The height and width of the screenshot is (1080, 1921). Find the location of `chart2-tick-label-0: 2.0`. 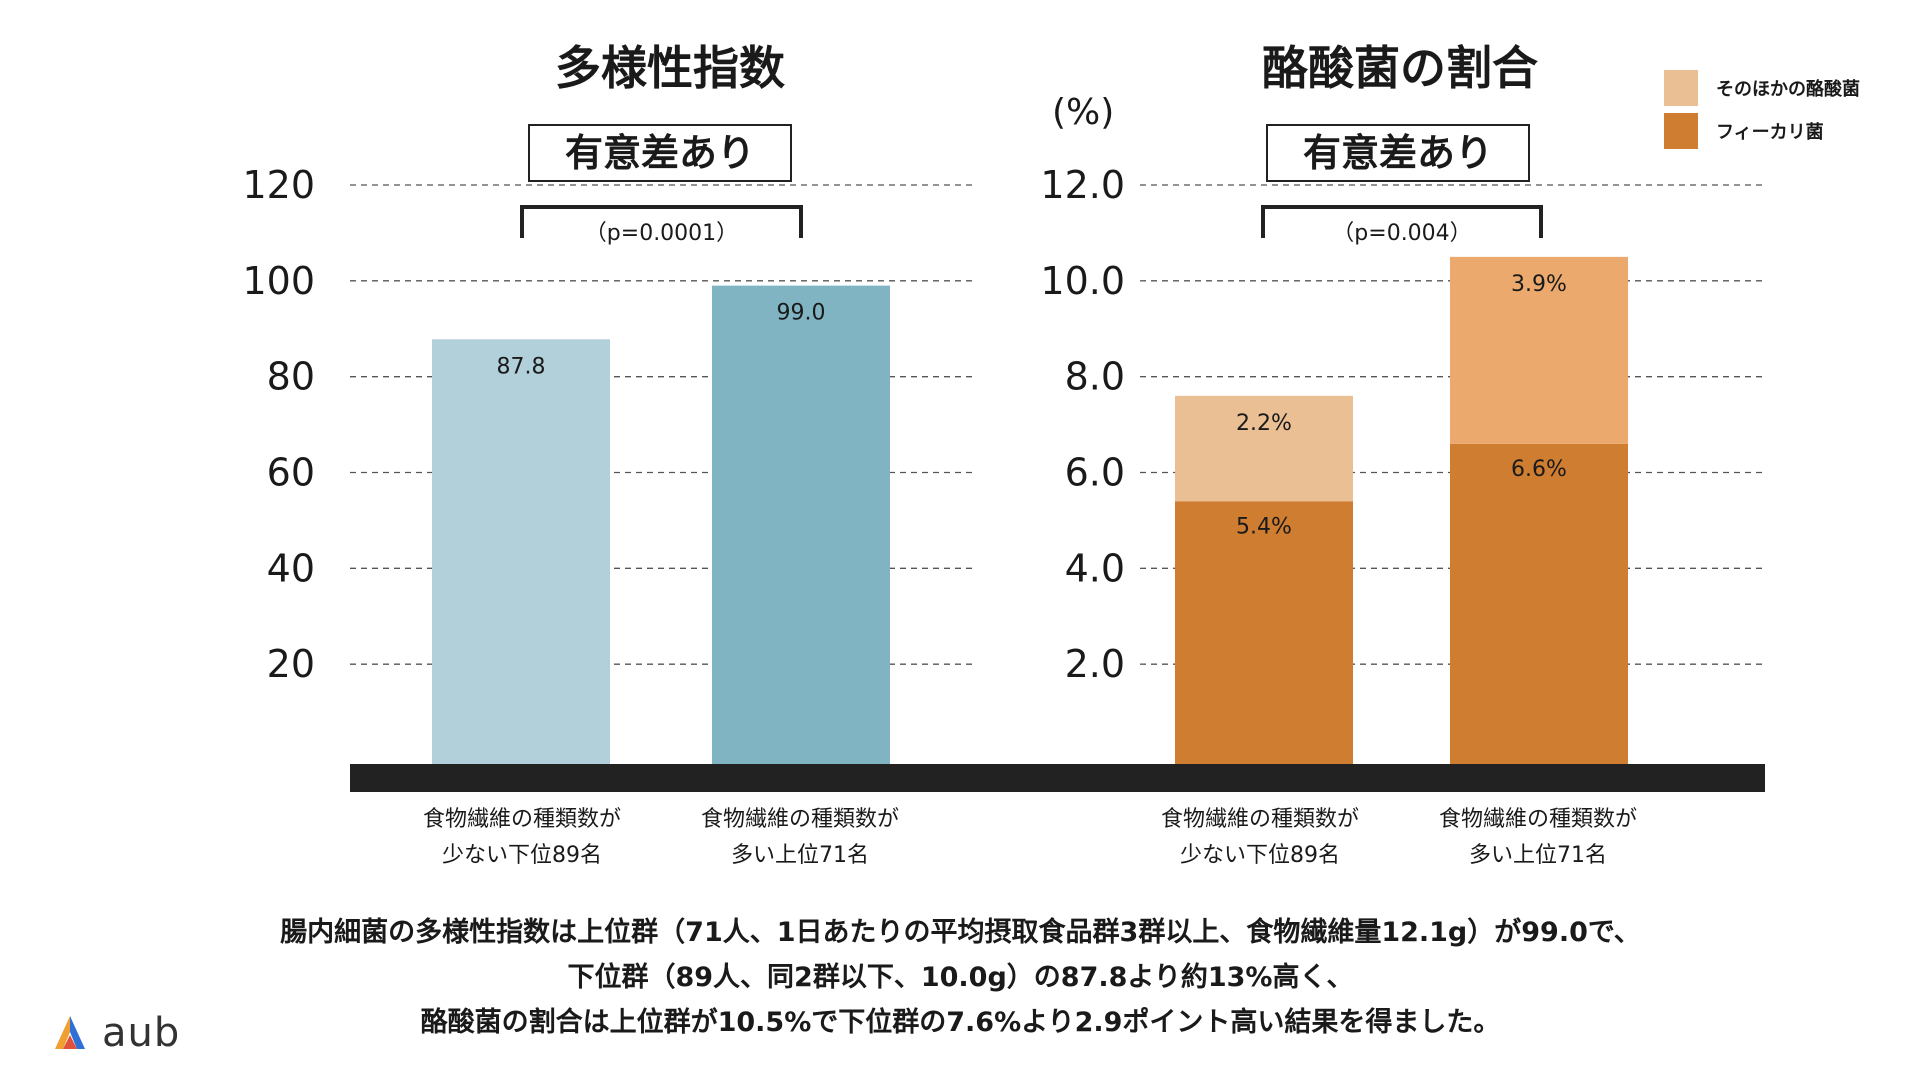

chart2-tick-label-0: 2.0 is located at coordinates (1095, 664).